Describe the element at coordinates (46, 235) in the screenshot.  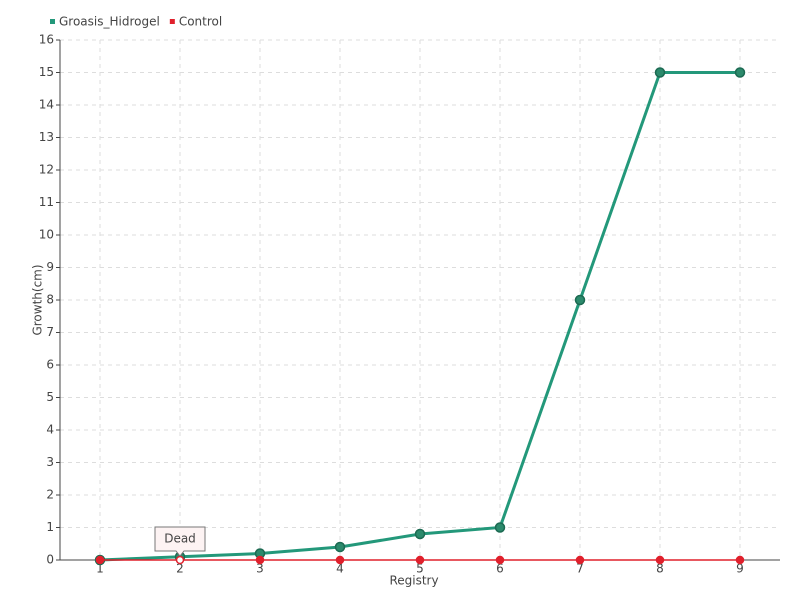
I see `y-tick-label: 10` at that location.